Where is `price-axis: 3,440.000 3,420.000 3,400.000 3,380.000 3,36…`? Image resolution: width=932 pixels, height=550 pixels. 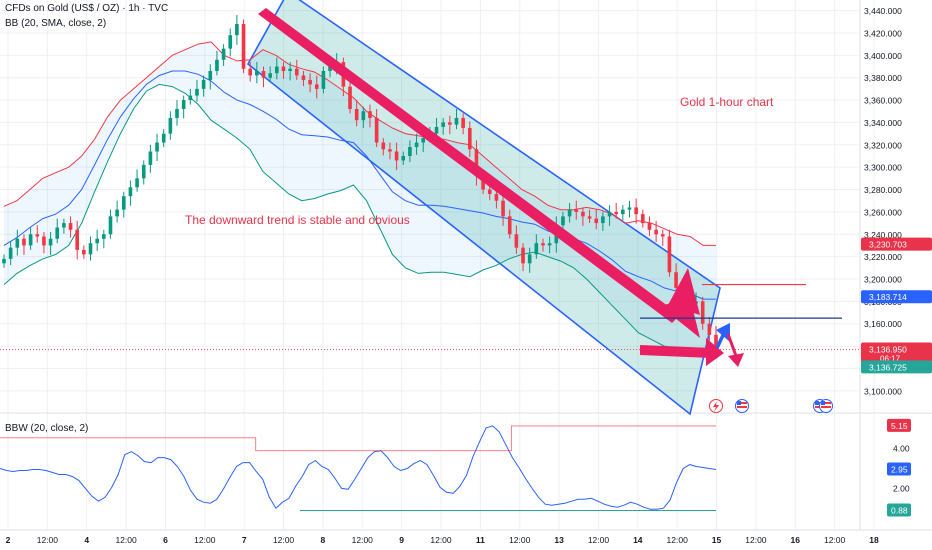
price-axis: 3,440.000 3,420.000 3,400.000 3,380.000 3,36… is located at coordinates (896, 201).